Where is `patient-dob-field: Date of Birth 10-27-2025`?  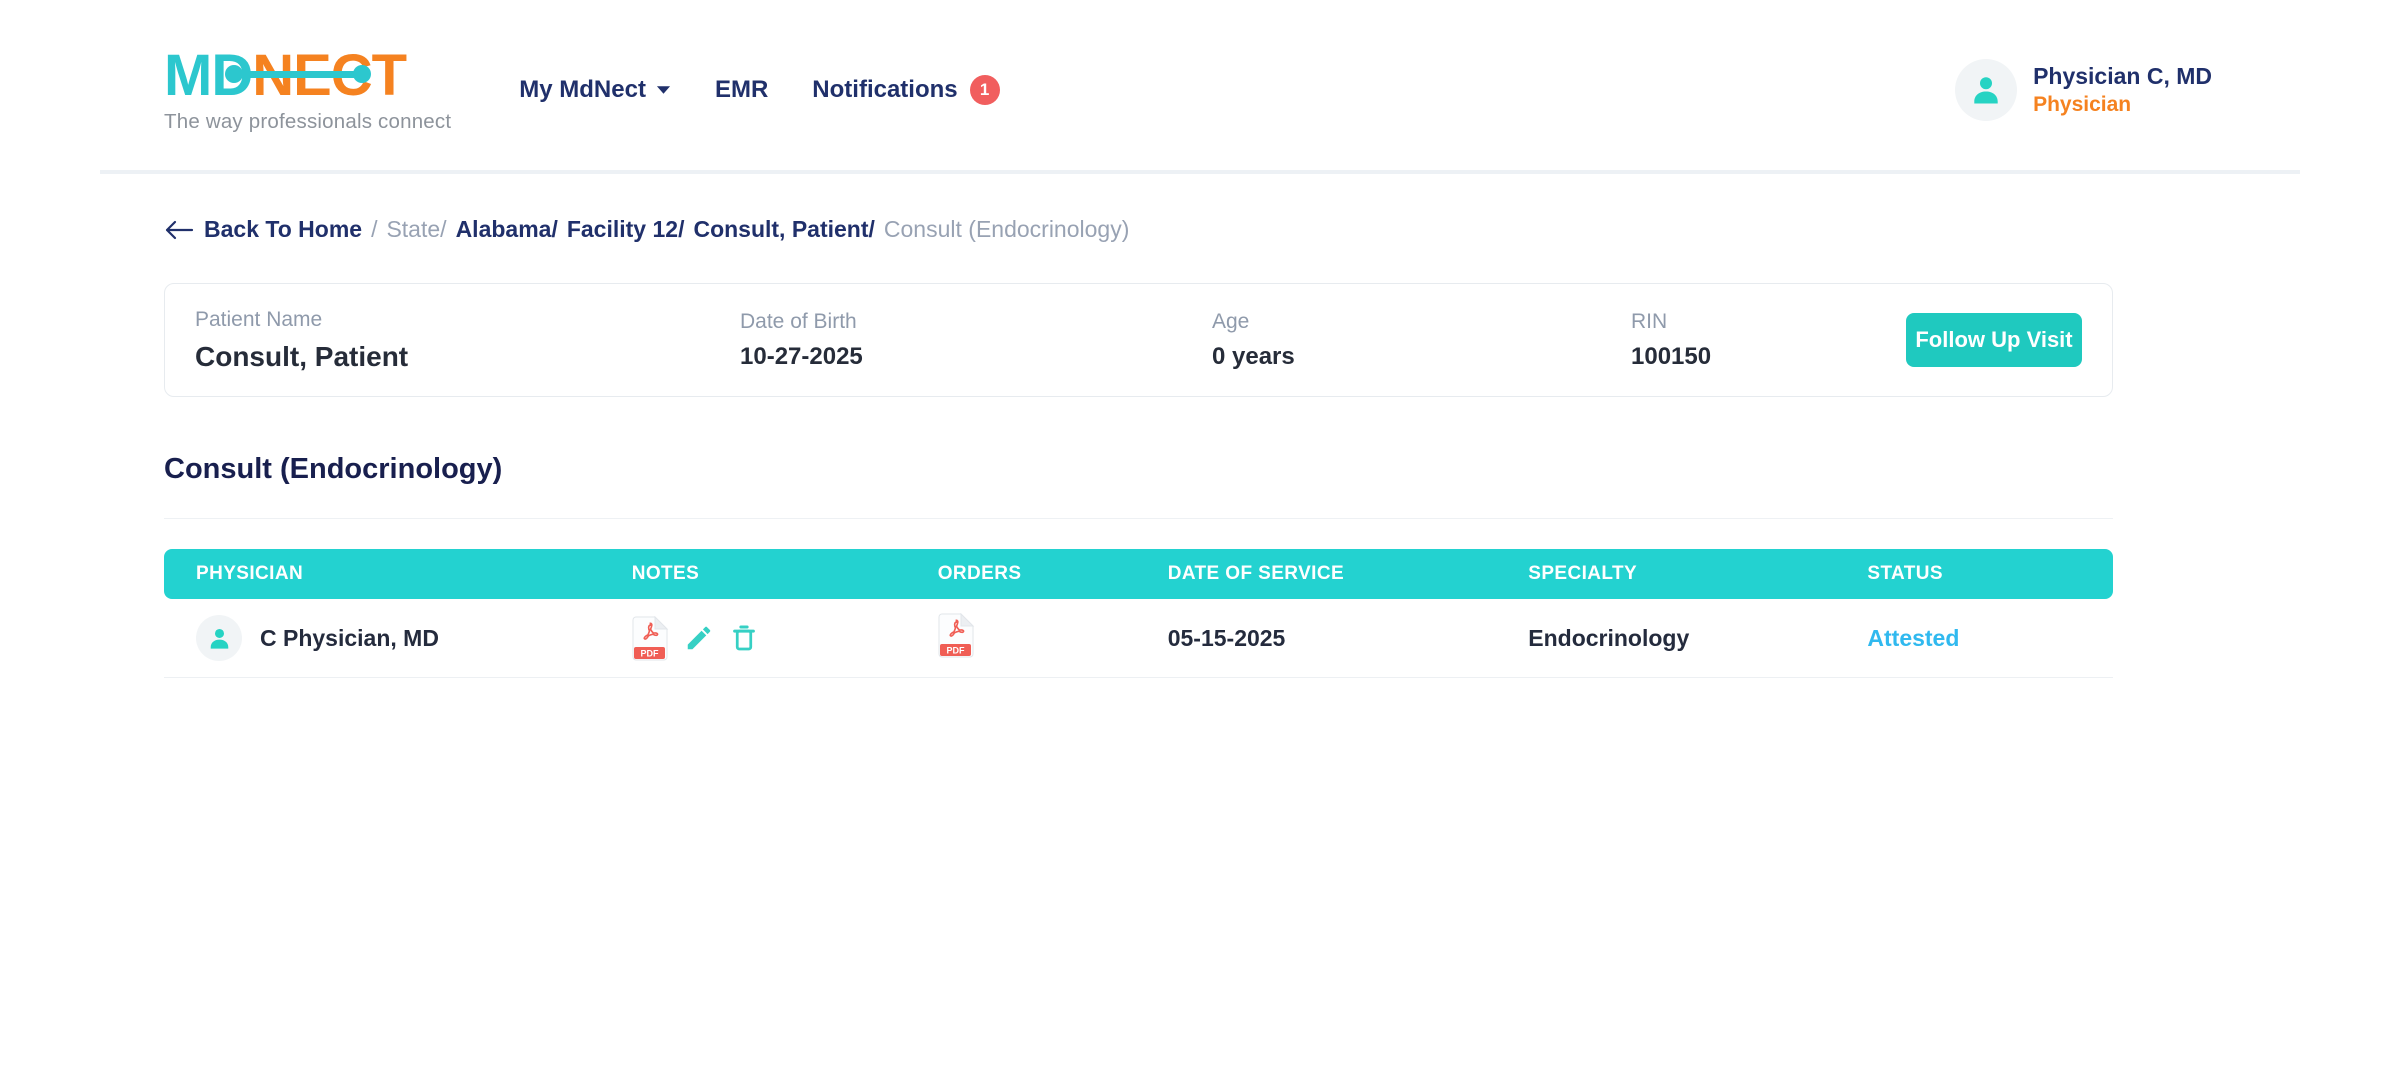 patient-dob-field: Date of Birth 10-27-2025 is located at coordinates (976, 340).